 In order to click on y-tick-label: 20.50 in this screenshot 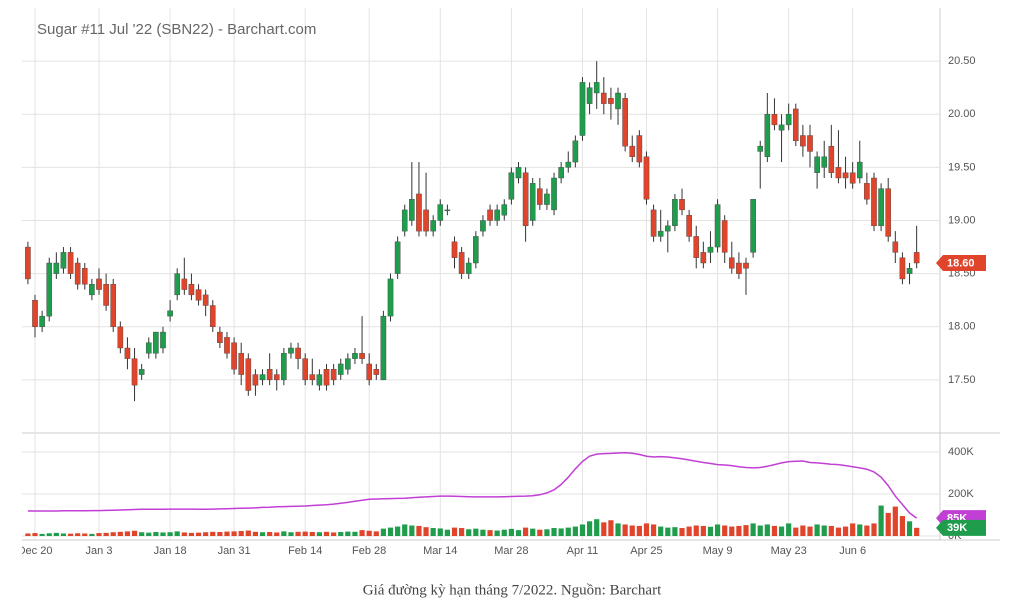, I will do `click(962, 61)`.